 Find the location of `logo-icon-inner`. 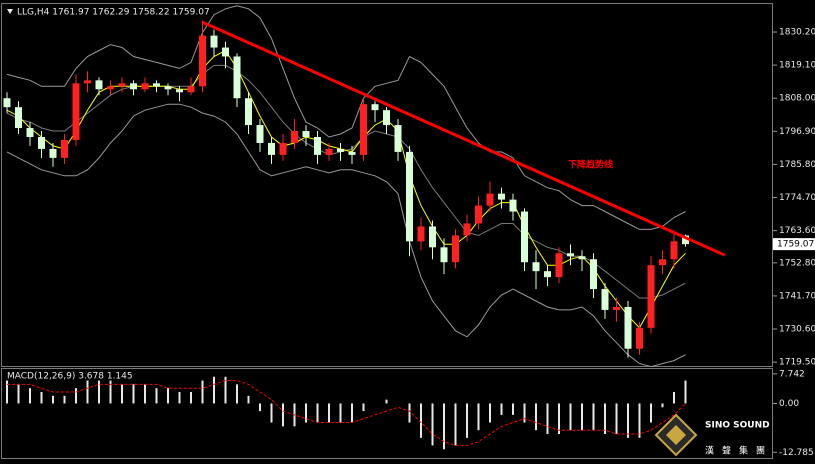

logo-icon-inner is located at coordinates (676, 435).